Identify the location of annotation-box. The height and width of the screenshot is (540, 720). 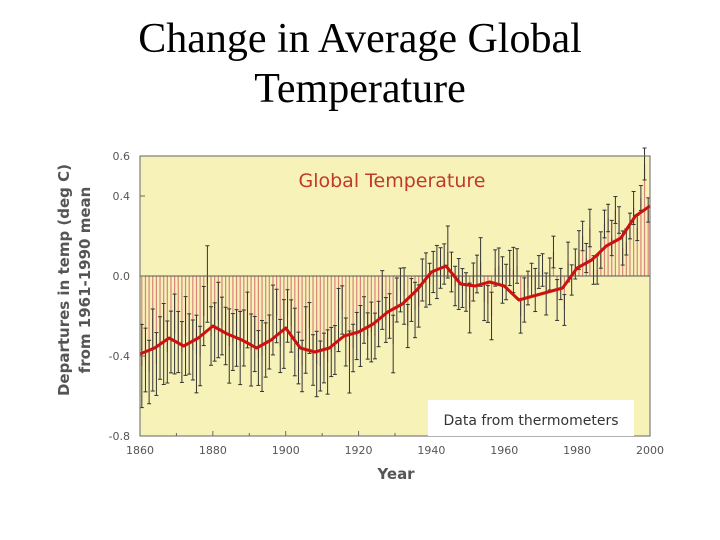
(531, 418).